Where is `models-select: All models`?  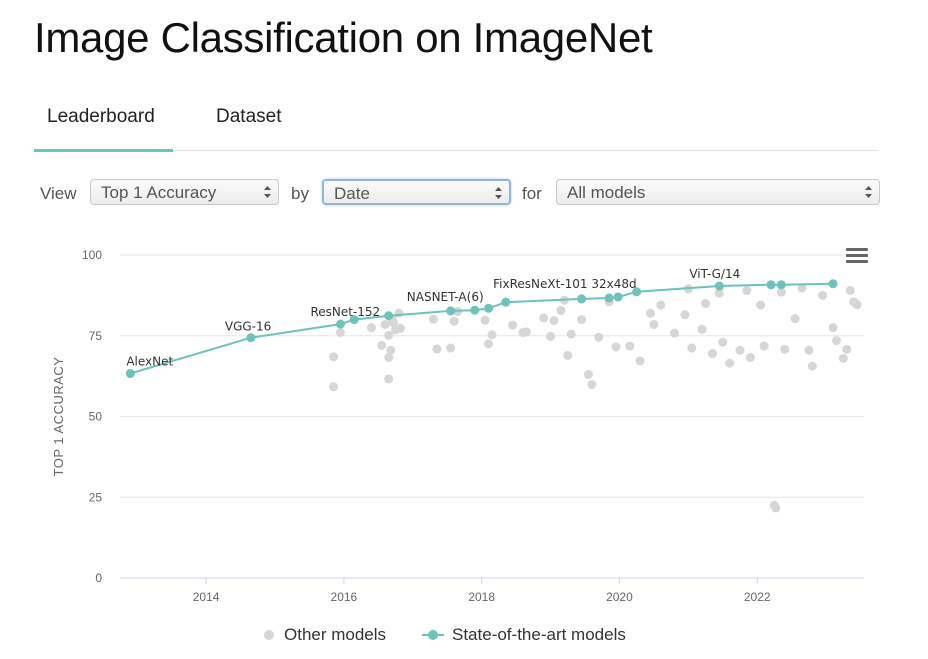 models-select: All models is located at coordinates (718, 192).